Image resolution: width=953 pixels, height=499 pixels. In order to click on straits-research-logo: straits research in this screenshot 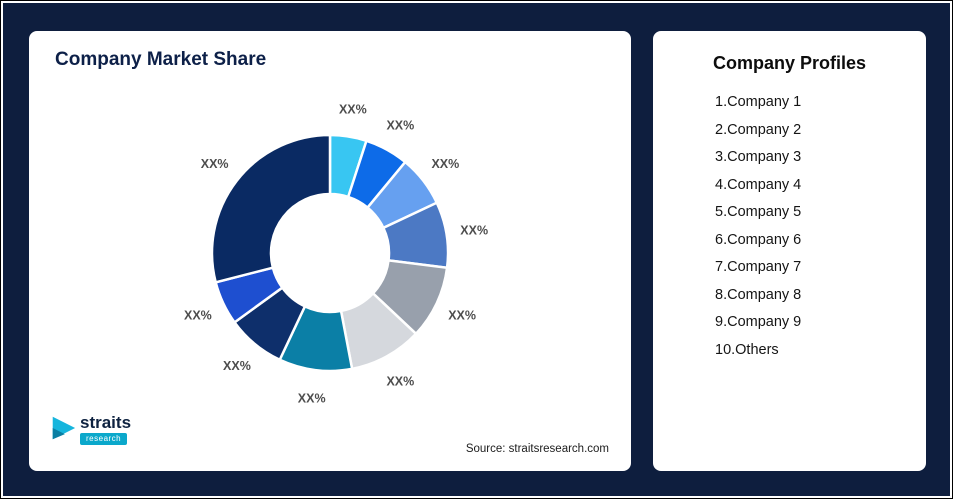, I will do `click(90, 430)`.